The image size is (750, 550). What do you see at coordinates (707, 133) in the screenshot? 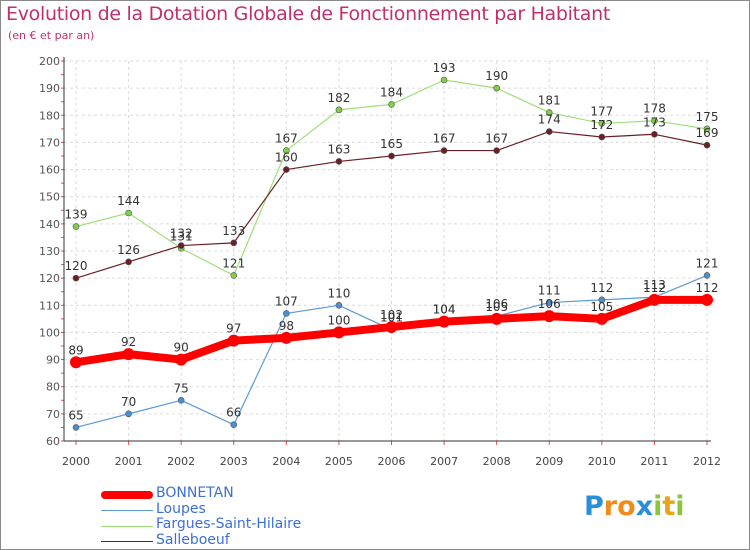
I see `data-label: 169` at bounding box center [707, 133].